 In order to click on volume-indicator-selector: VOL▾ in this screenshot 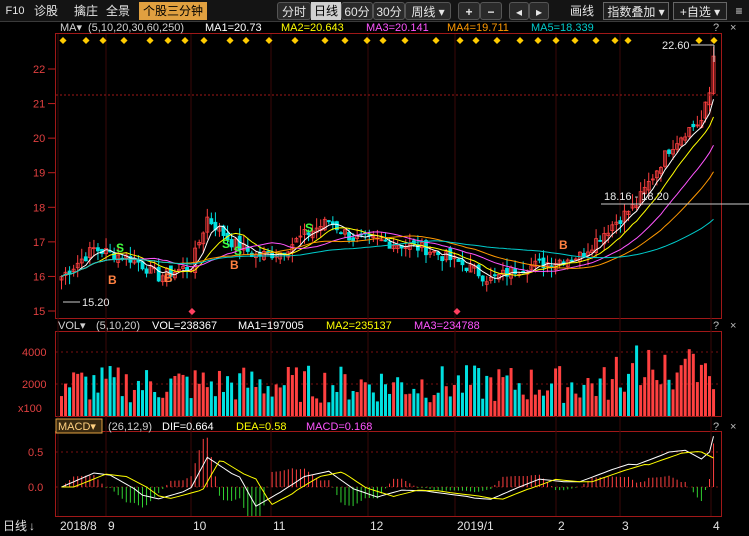, I will do `click(72, 326)`.